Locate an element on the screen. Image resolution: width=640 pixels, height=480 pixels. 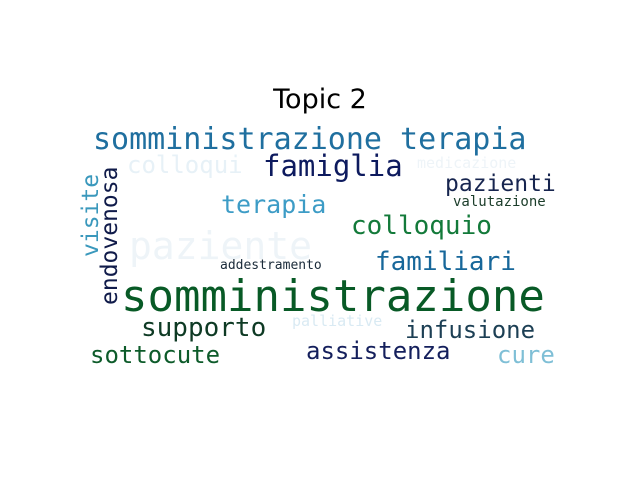
word-pazienti: pazienti is located at coordinates (500, 184).